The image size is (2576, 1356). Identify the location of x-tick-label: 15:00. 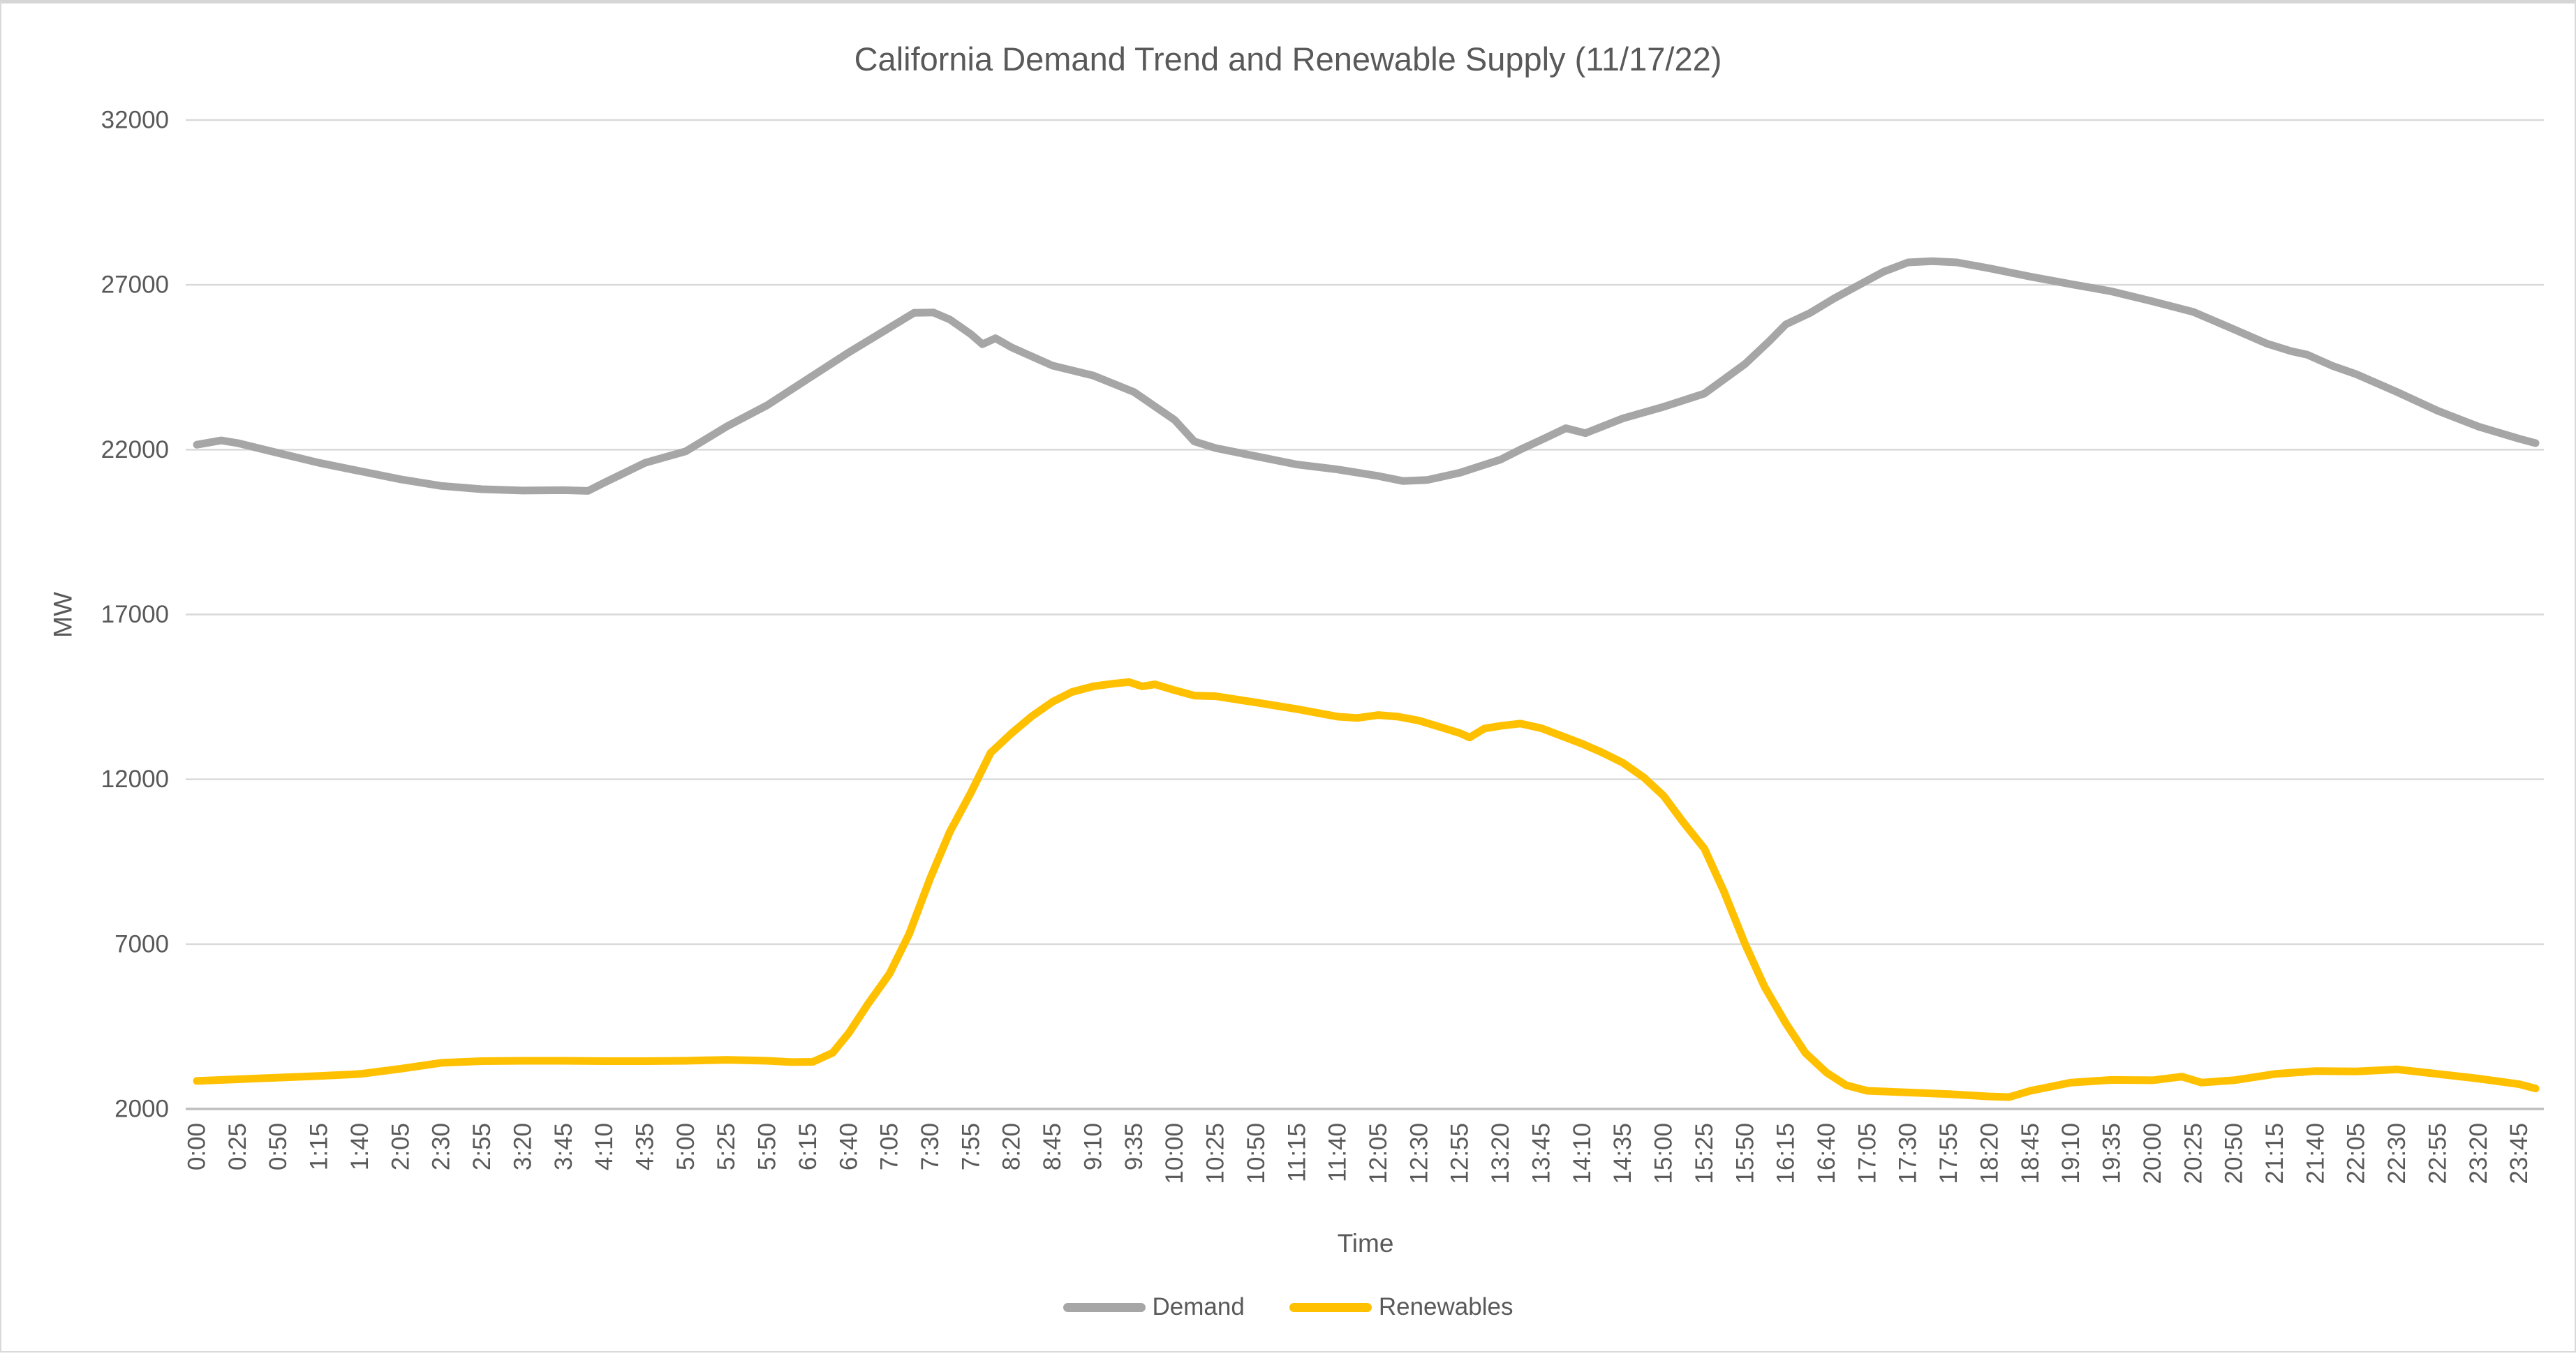
(1664, 1153).